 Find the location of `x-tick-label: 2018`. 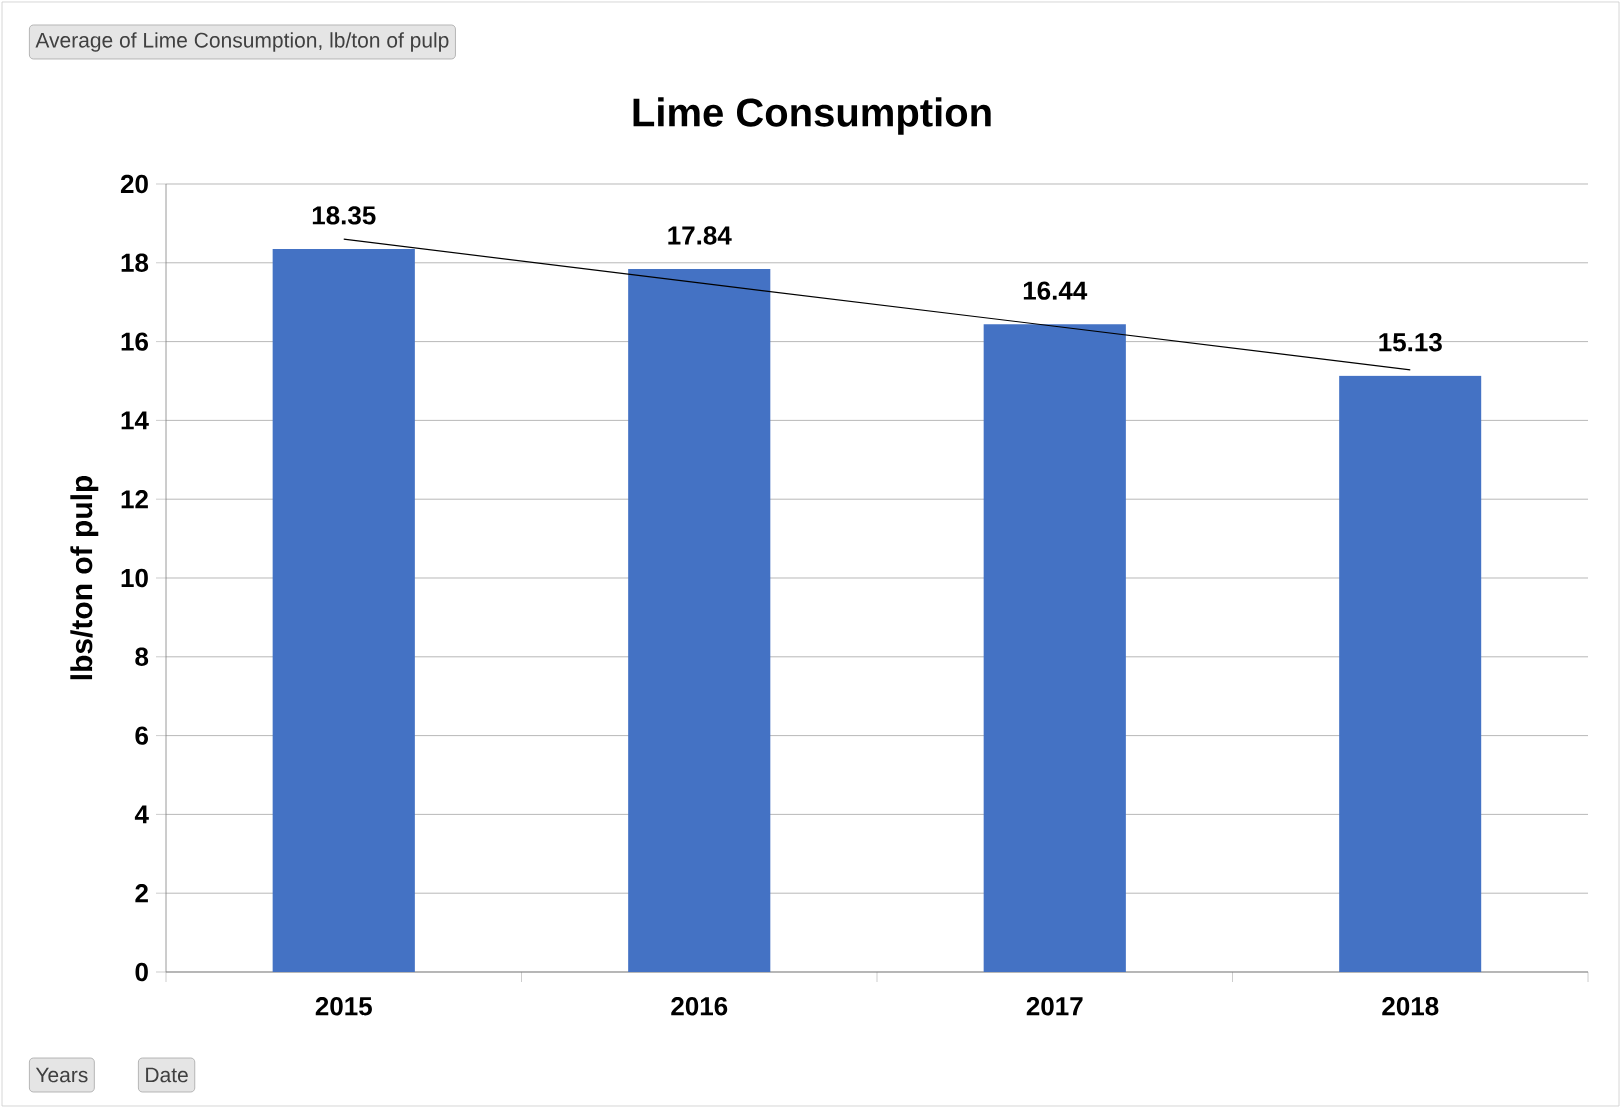

x-tick-label: 2018 is located at coordinates (1410, 1006).